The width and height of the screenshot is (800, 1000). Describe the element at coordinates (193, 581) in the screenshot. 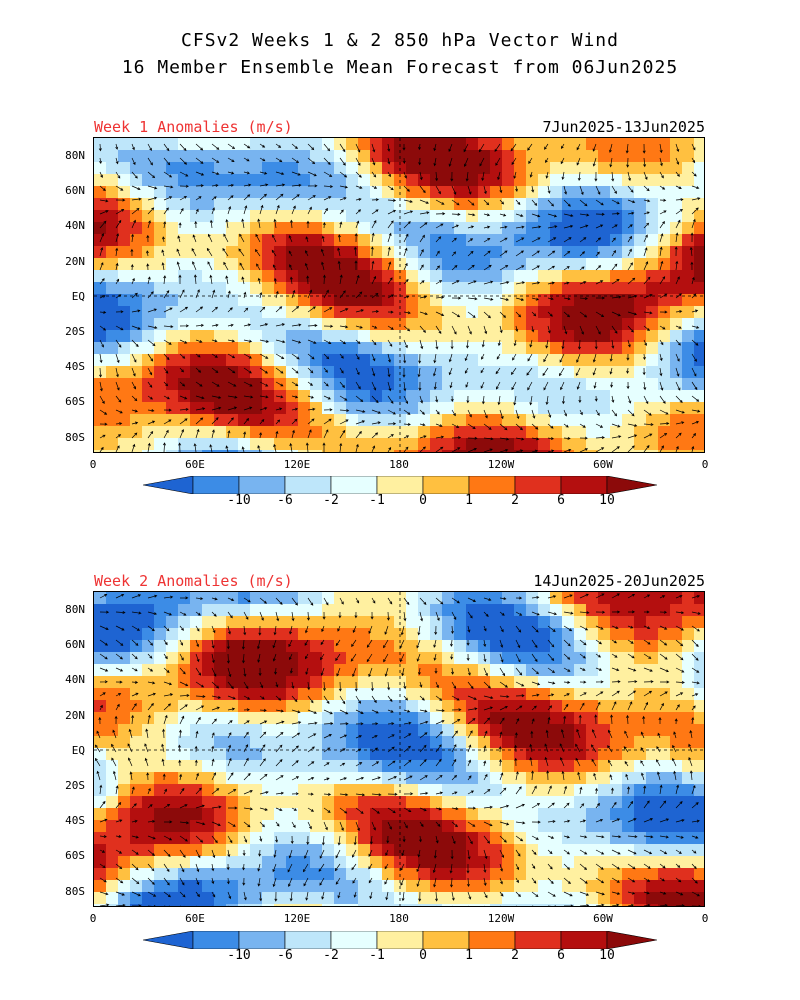

I see `panel2-title: Week 2 Anomalies (m/s)` at that location.